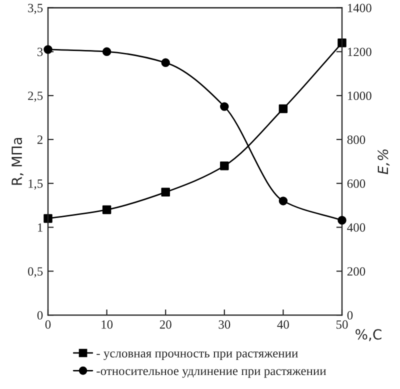 The height and width of the screenshot is (389, 400). Describe the element at coordinates (356, 271) in the screenshot. I see `y2-tick-label: 200` at that location.